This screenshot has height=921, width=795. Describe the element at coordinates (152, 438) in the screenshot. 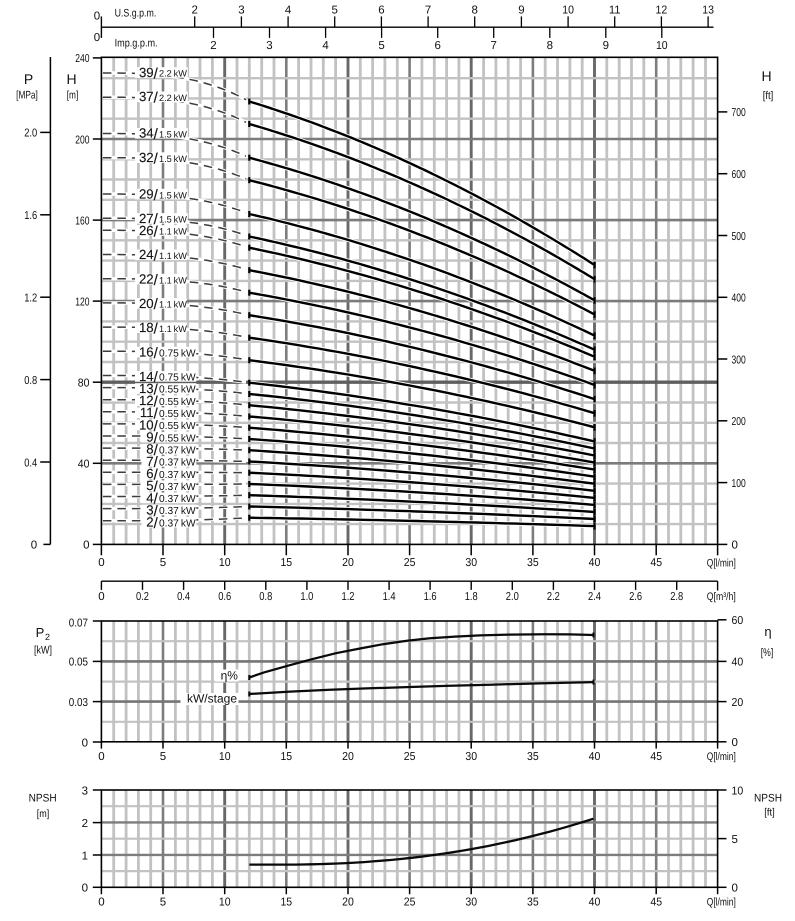

I see `svg-text: 9/` at that location.